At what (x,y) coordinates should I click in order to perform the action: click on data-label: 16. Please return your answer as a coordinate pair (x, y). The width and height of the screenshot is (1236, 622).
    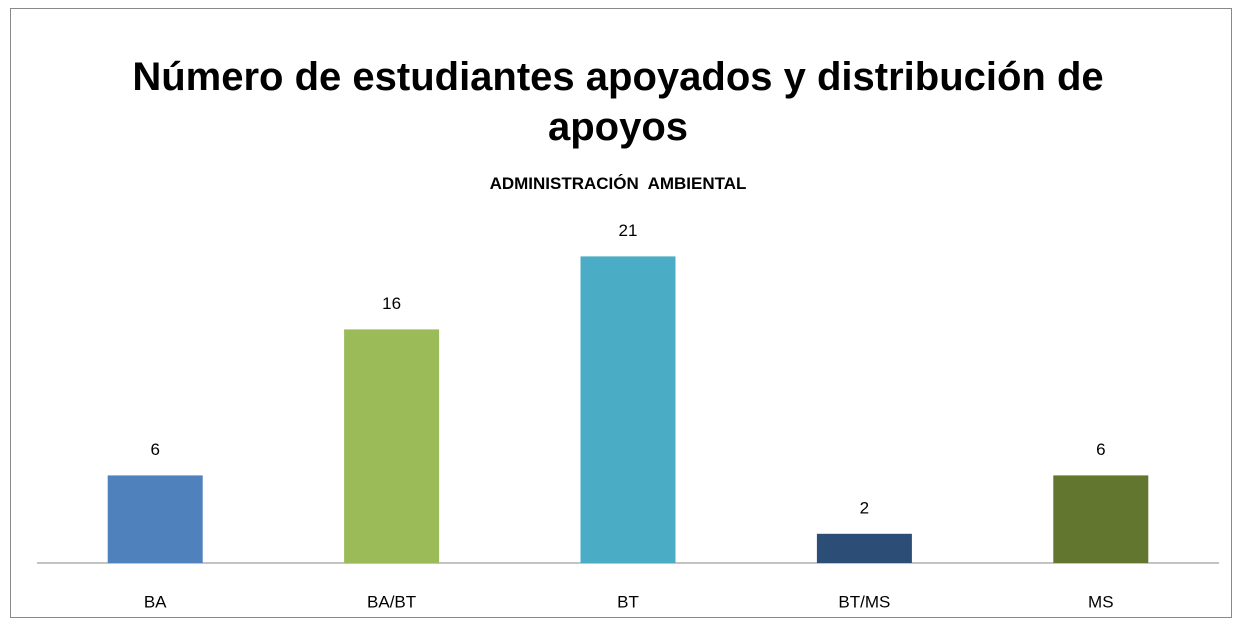
    Looking at the image, I should click on (391, 303).